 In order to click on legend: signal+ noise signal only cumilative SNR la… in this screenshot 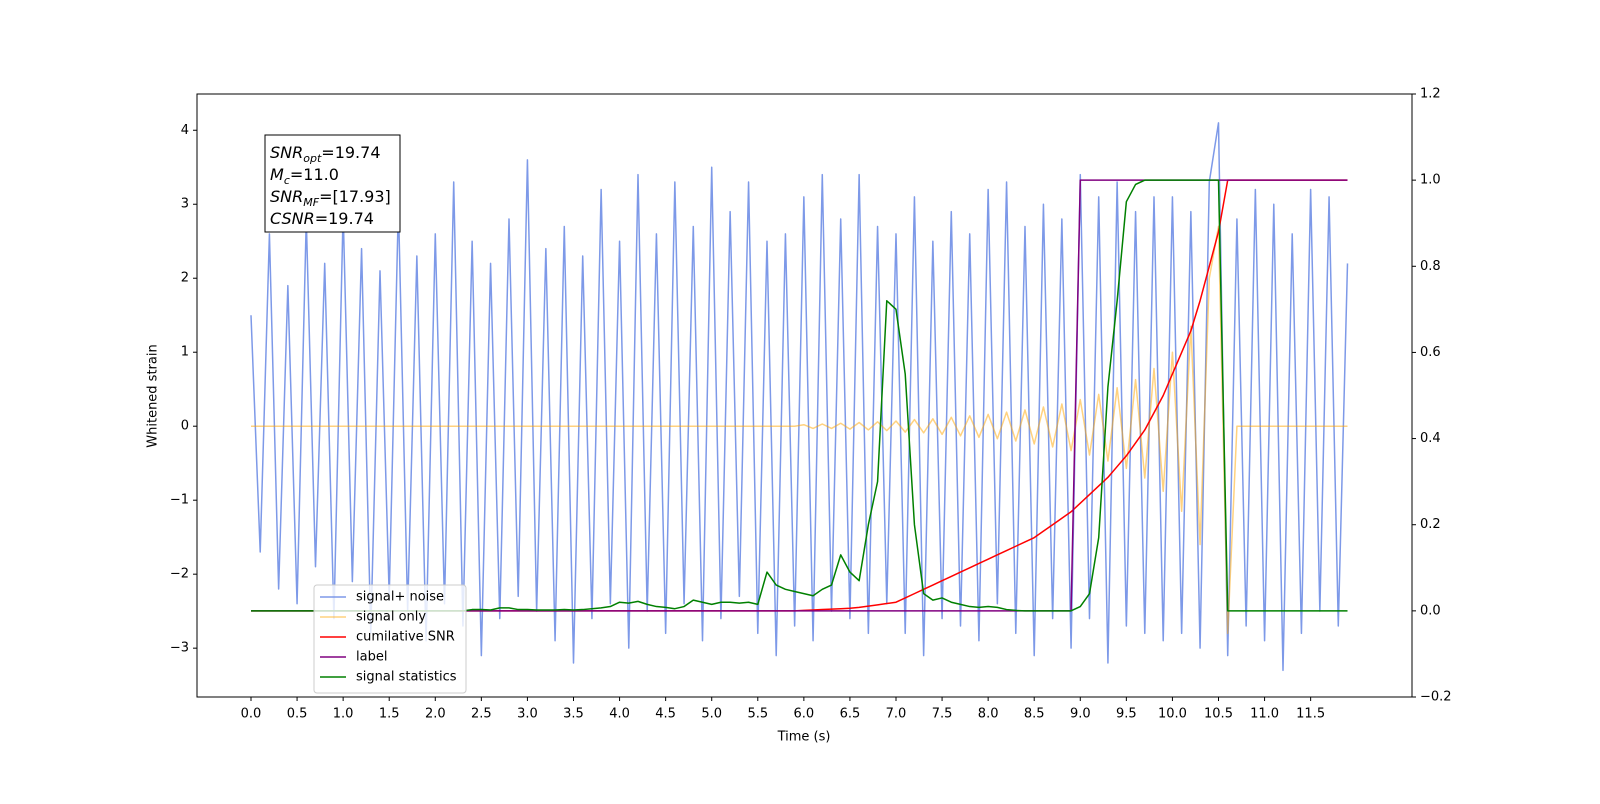, I will do `click(390, 639)`.